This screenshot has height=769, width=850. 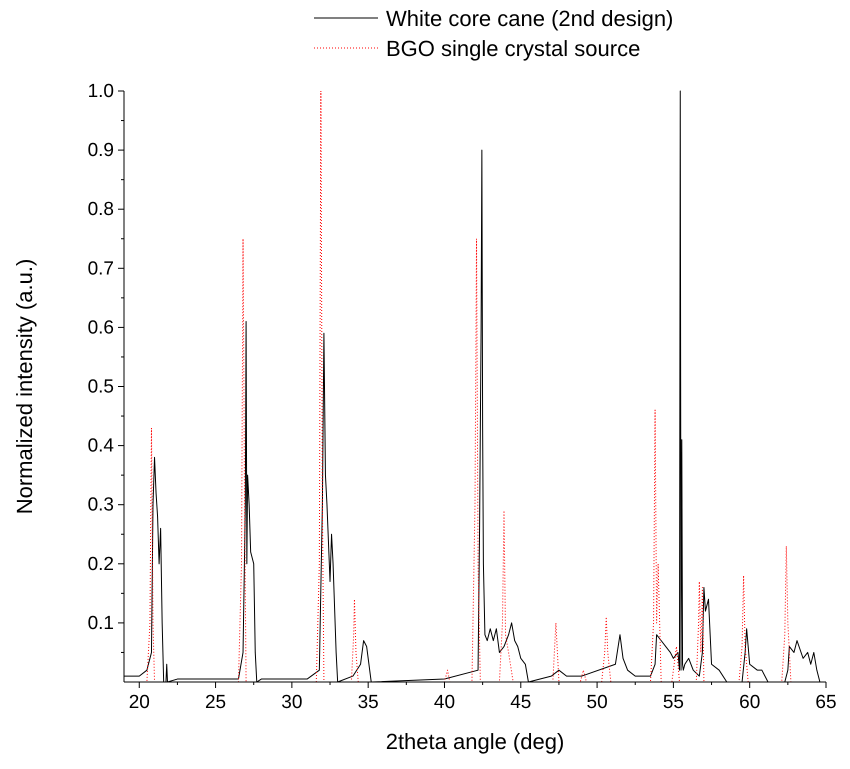 What do you see at coordinates (101, 269) in the screenshot?
I see `y-tick-label: 0.7` at bounding box center [101, 269].